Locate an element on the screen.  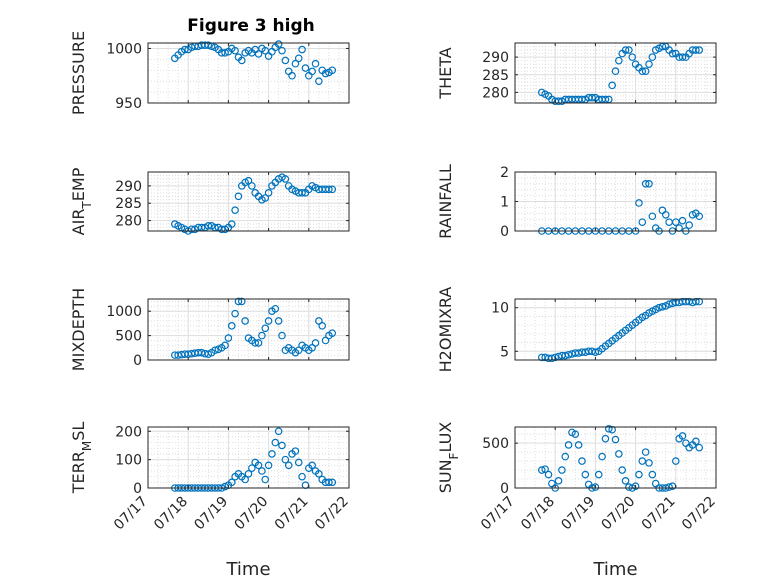
x-tick-label: 07/22 is located at coordinates (332, 514).